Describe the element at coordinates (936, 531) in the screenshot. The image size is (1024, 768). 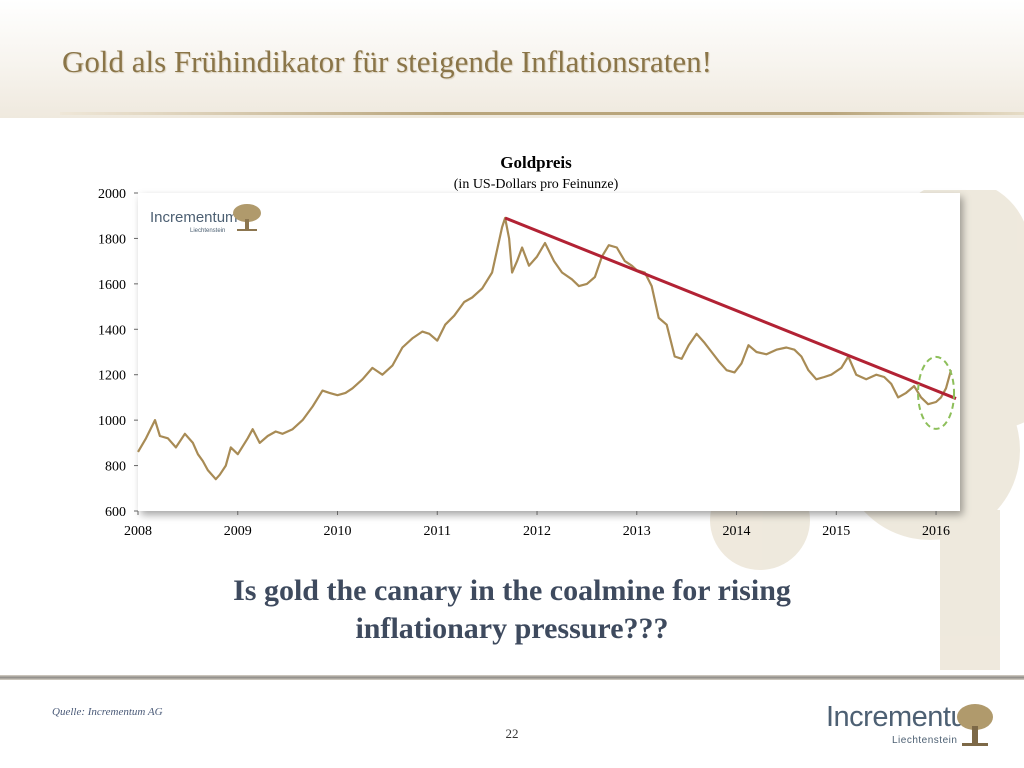
I see `x-tick-label: 2016` at that location.